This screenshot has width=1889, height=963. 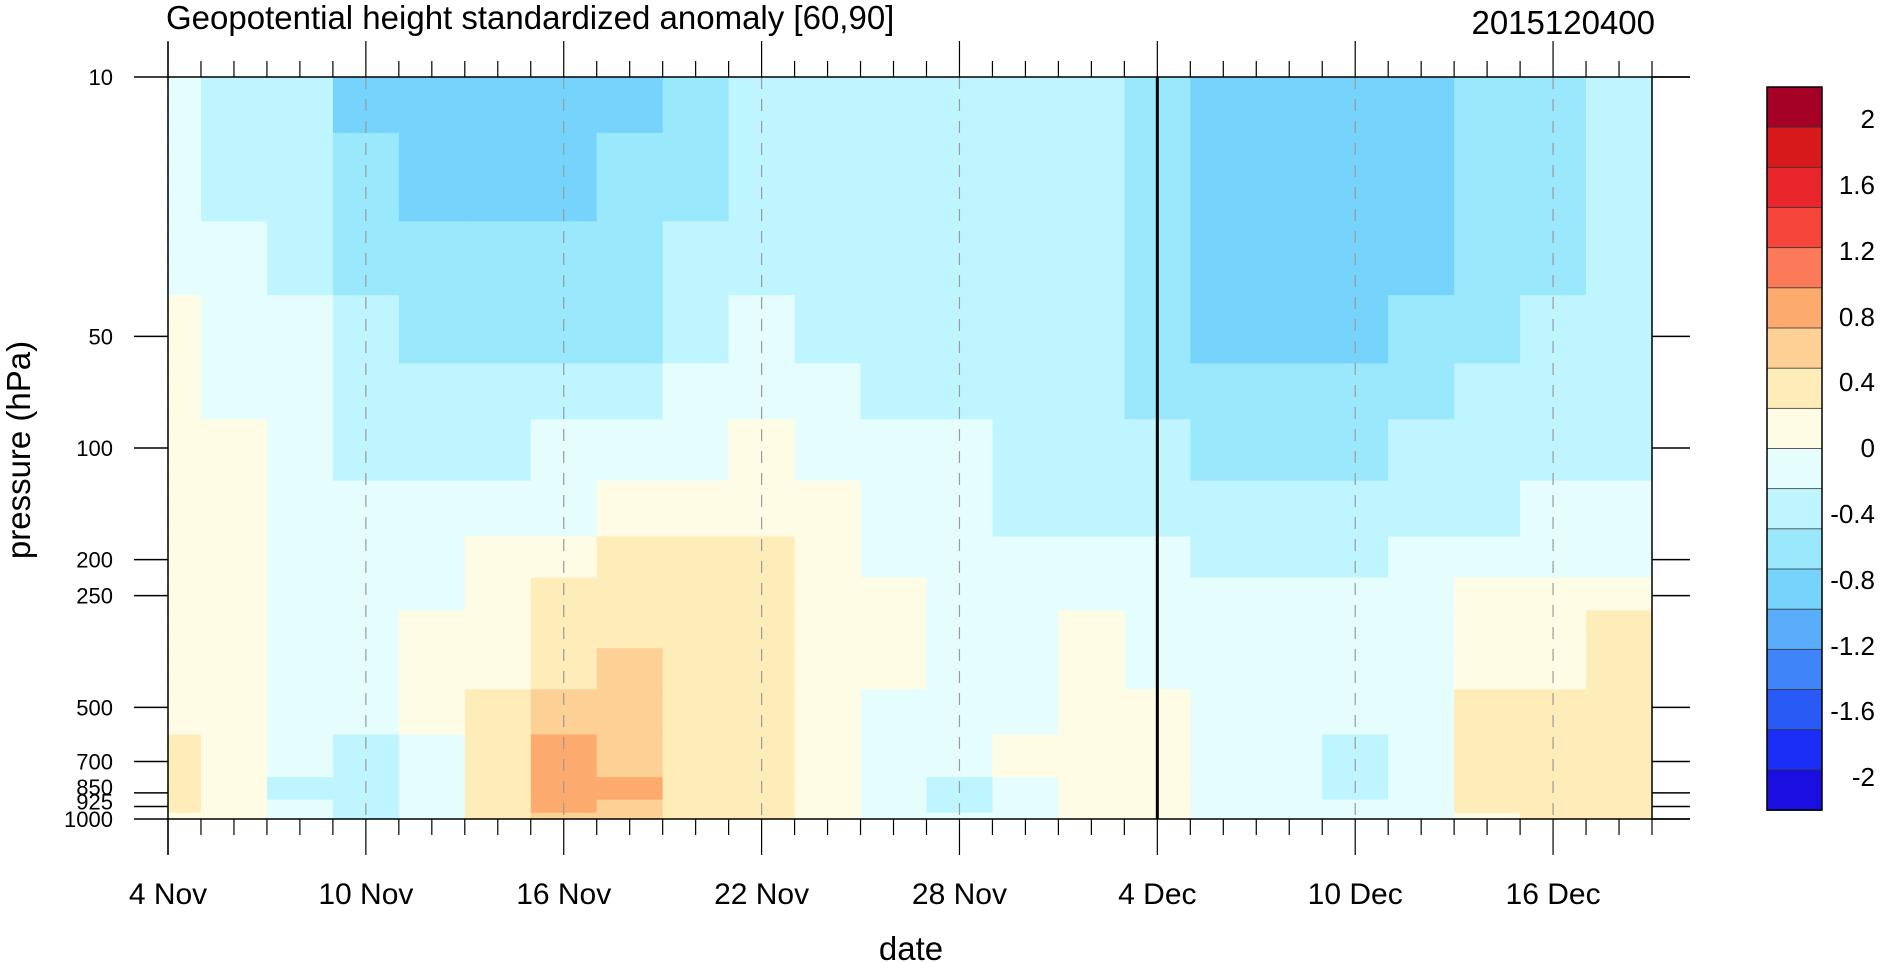 What do you see at coordinates (94, 762) in the screenshot?
I see `y-tick-label: 700` at bounding box center [94, 762].